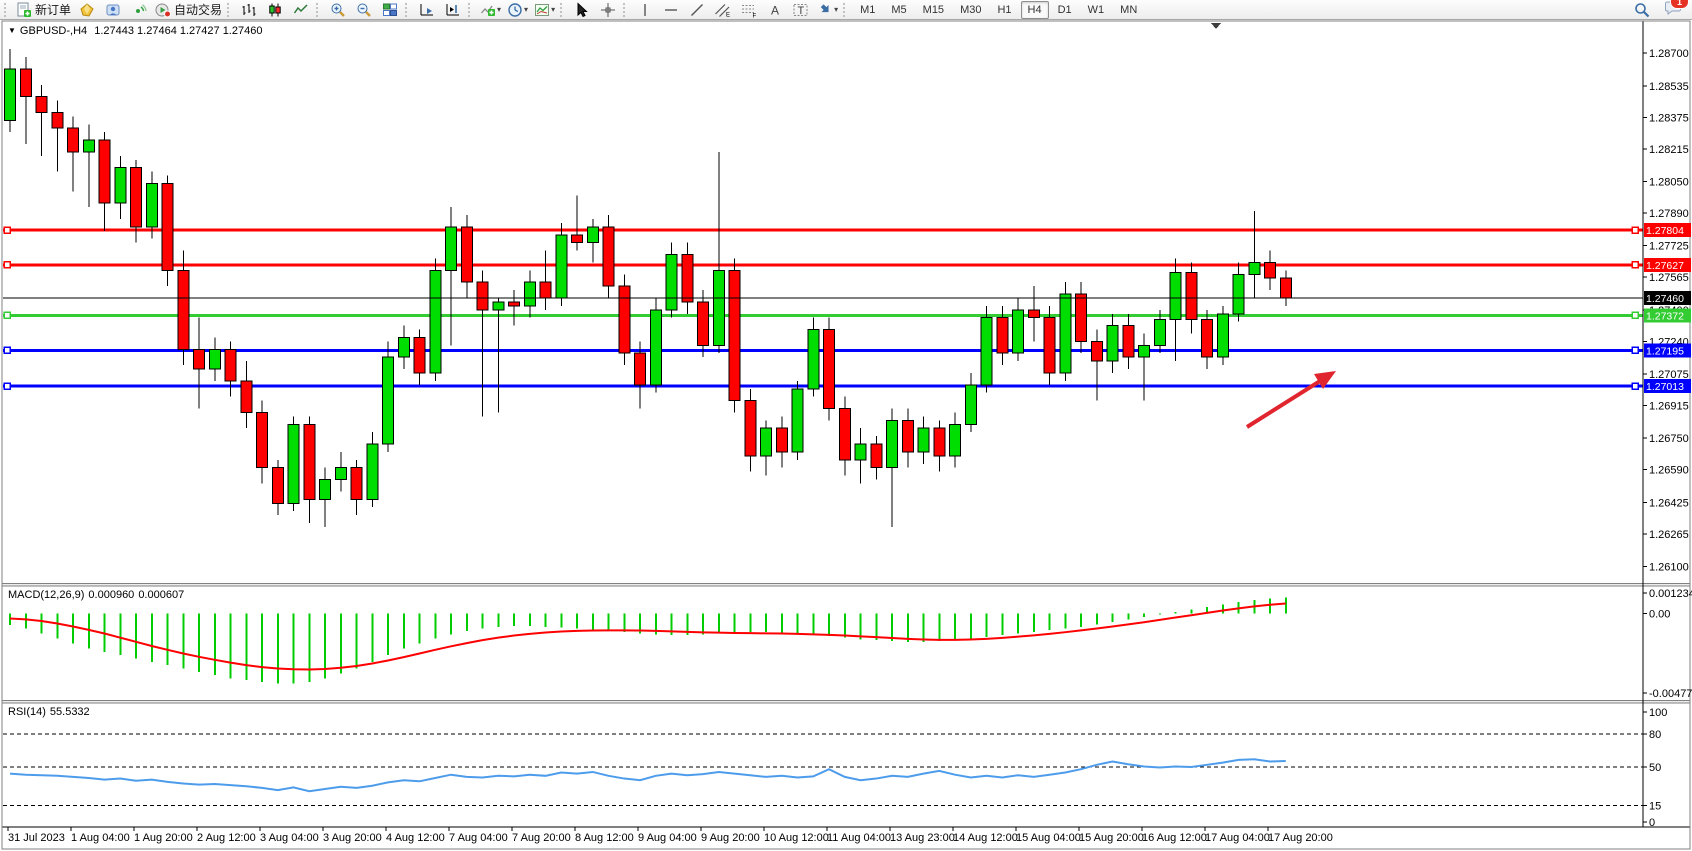 The image size is (1692, 851). Describe the element at coordinates (275, 10) in the screenshot. I see `candlestick-type-button` at that location.